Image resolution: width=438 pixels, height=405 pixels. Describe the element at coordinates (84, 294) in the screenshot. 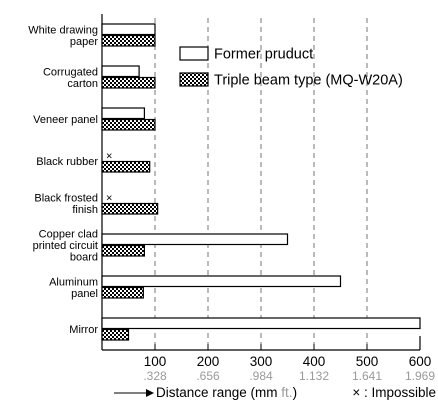

I see `category-label: panel` at that location.